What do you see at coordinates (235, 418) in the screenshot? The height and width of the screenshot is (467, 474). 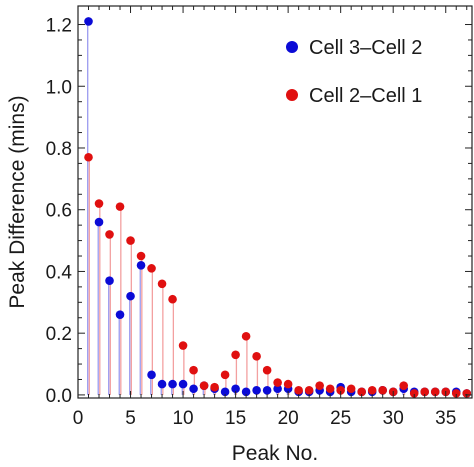 I see `x-tick-label: 15` at bounding box center [235, 418].